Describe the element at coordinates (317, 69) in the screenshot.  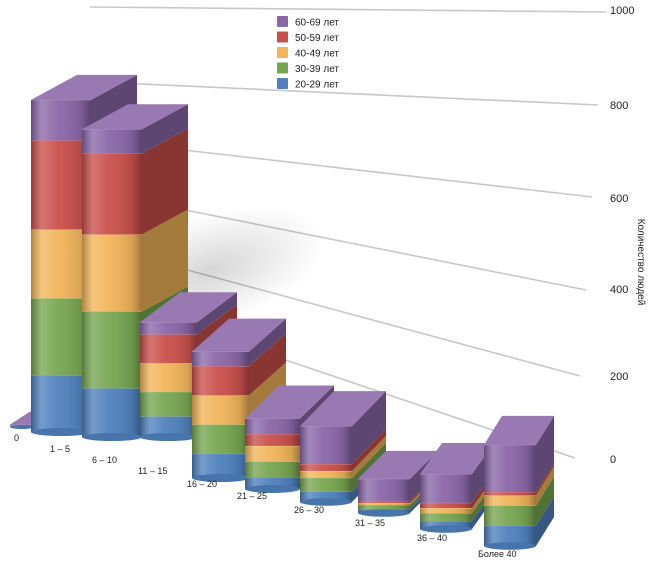
I see `legend-label: 30-39 лет` at that location.